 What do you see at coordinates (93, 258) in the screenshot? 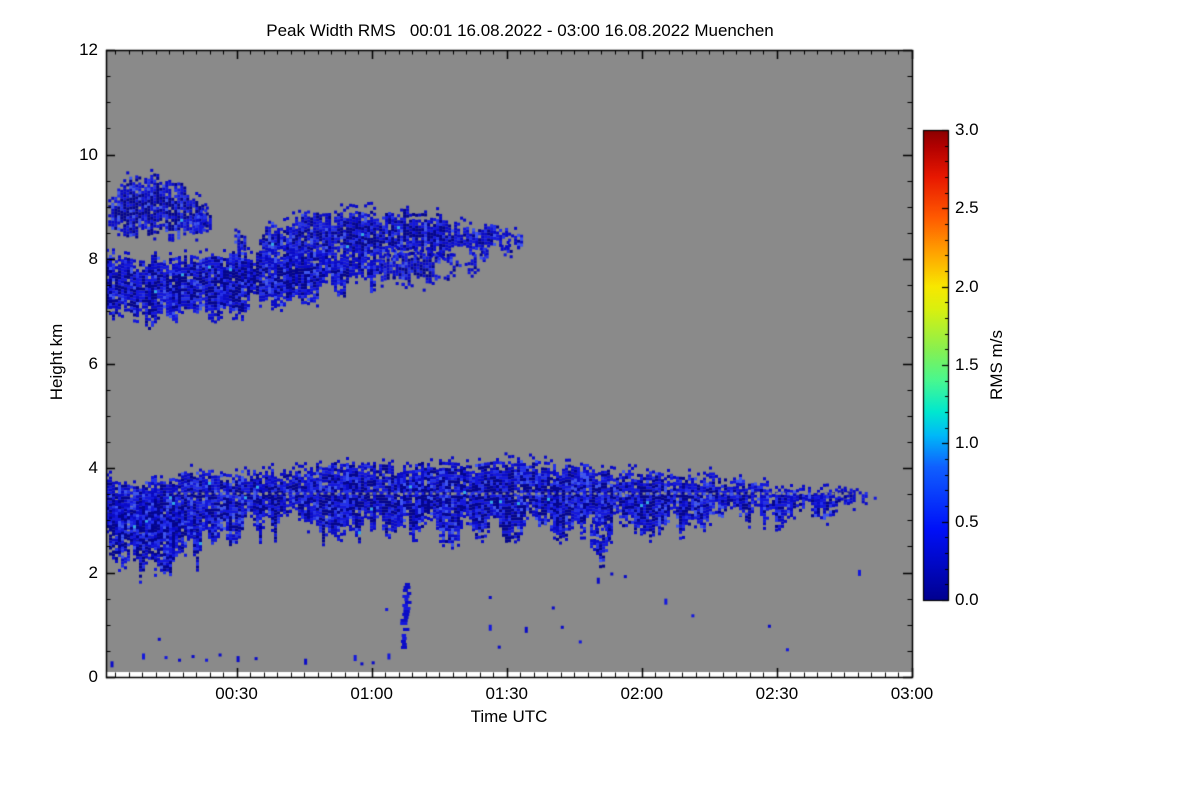
I see `y-tick-label: 8` at bounding box center [93, 258].